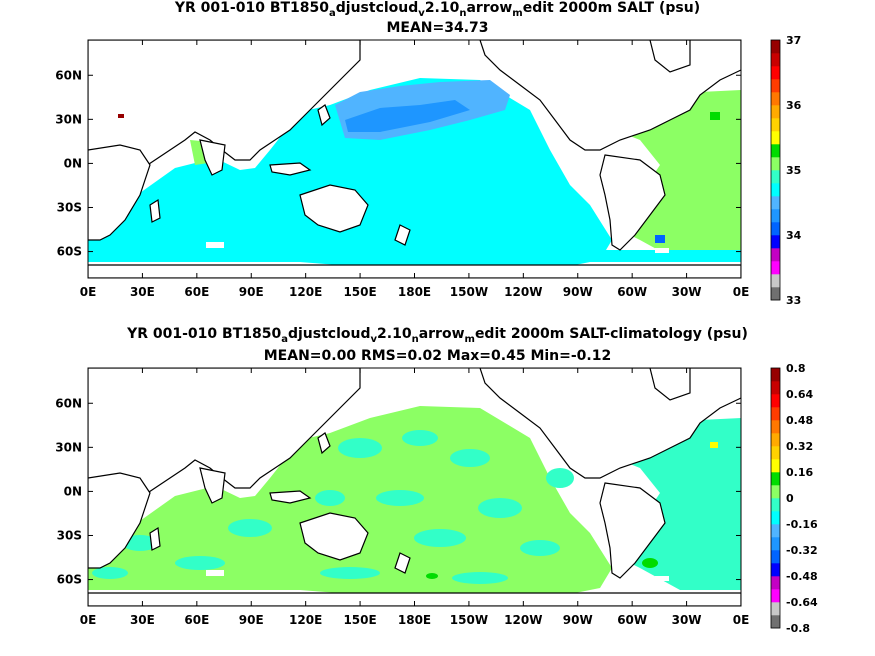 The image size is (875, 656). I want to click on greenland, so click(670, 384).